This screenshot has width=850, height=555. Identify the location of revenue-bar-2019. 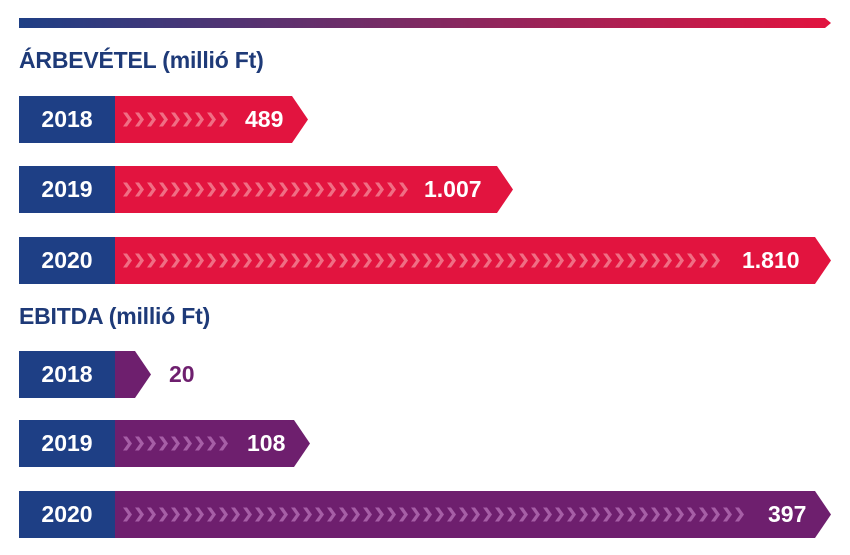
(314, 189).